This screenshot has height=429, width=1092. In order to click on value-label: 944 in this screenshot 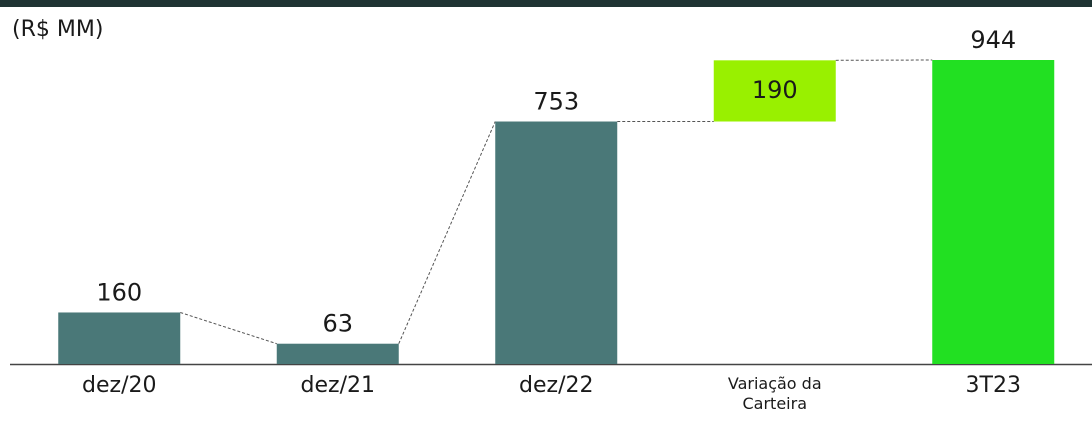, I will do `click(993, 40)`.